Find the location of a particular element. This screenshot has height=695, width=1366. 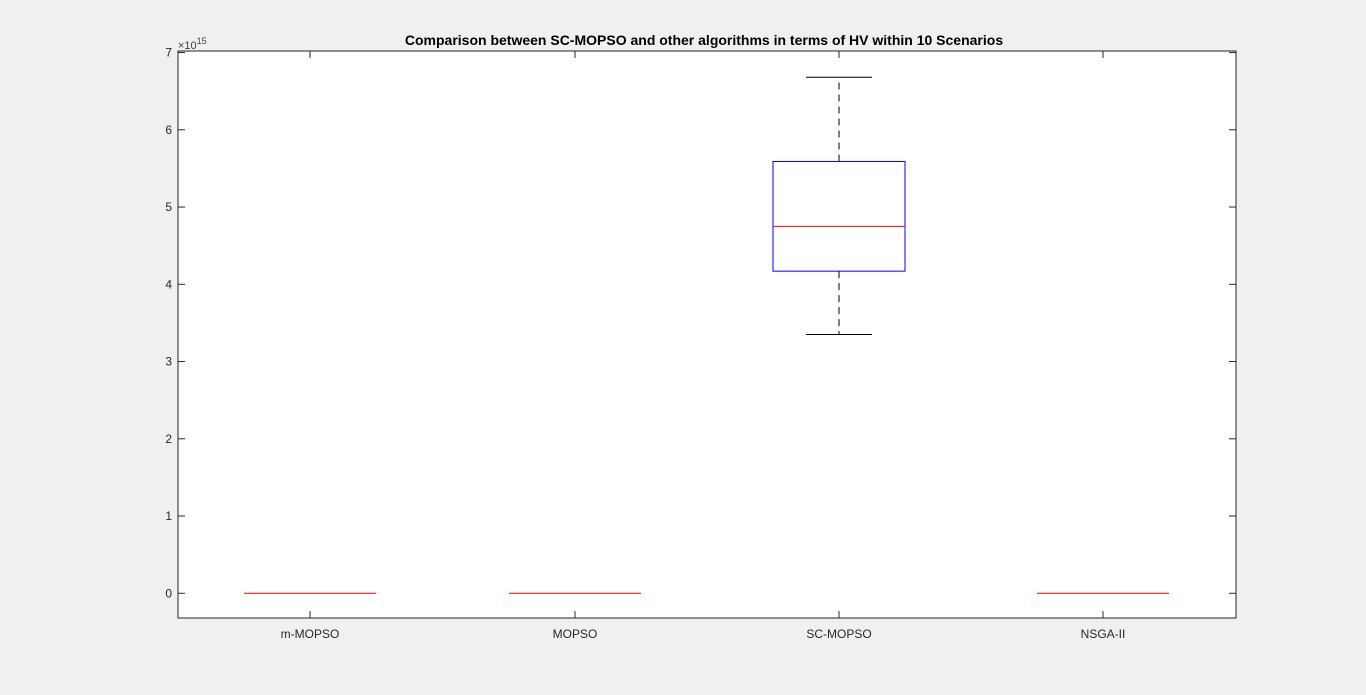

x-tick-label: NSGA-II is located at coordinates (1103, 634).